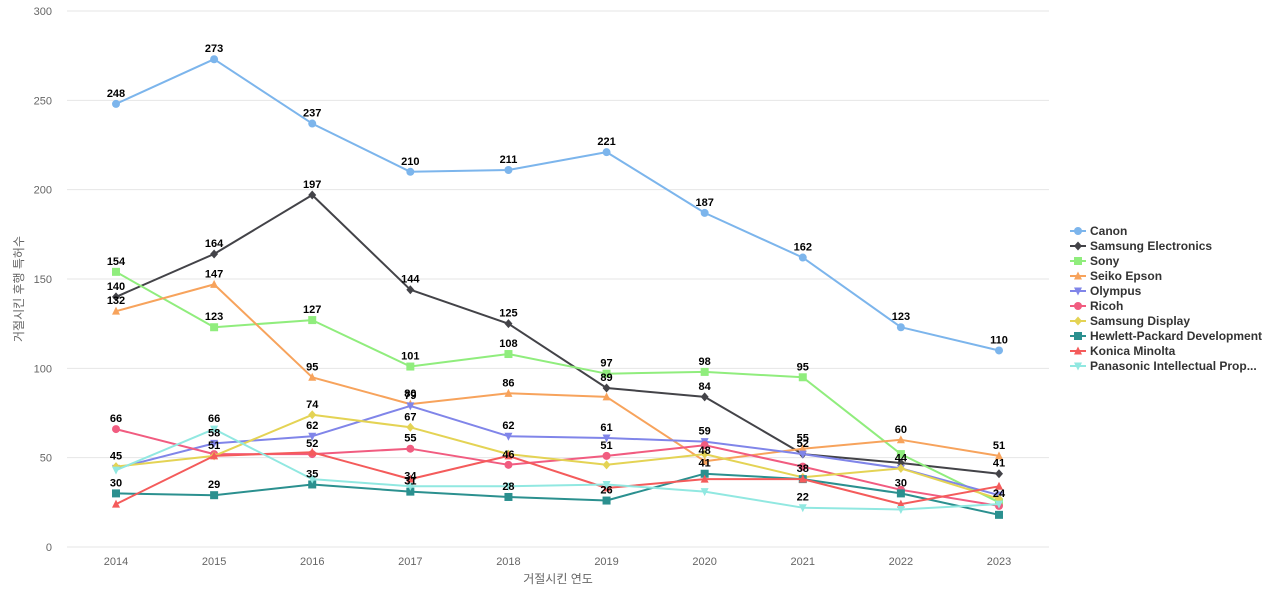 This screenshot has width=1280, height=605. I want to click on data-label: 154, so click(116, 262).